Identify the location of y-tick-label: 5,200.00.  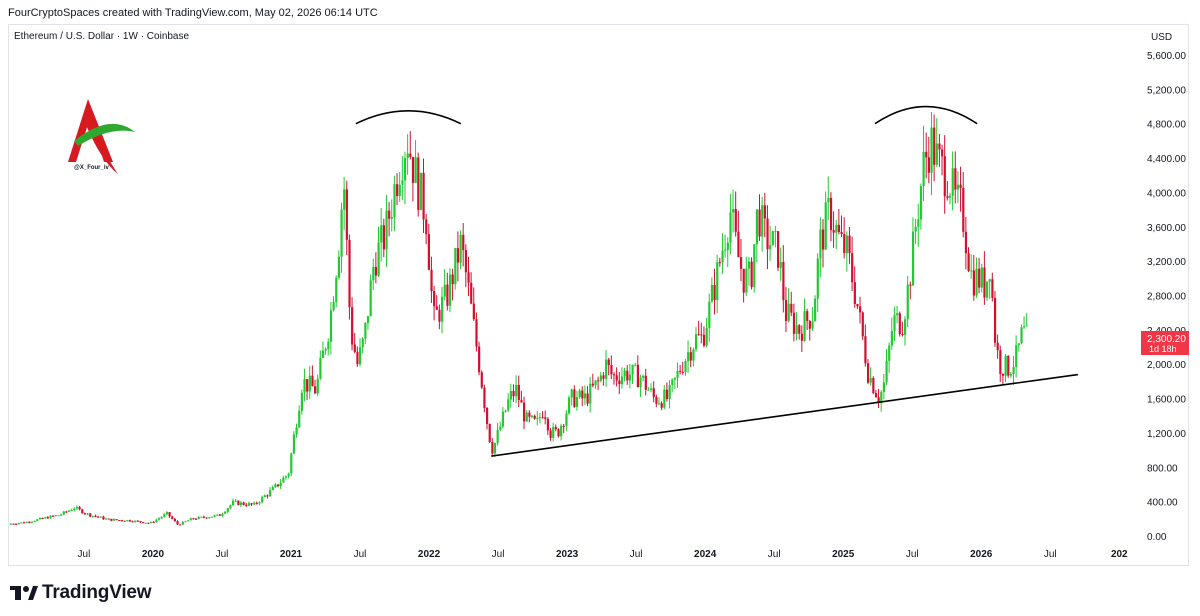
(1166, 90).